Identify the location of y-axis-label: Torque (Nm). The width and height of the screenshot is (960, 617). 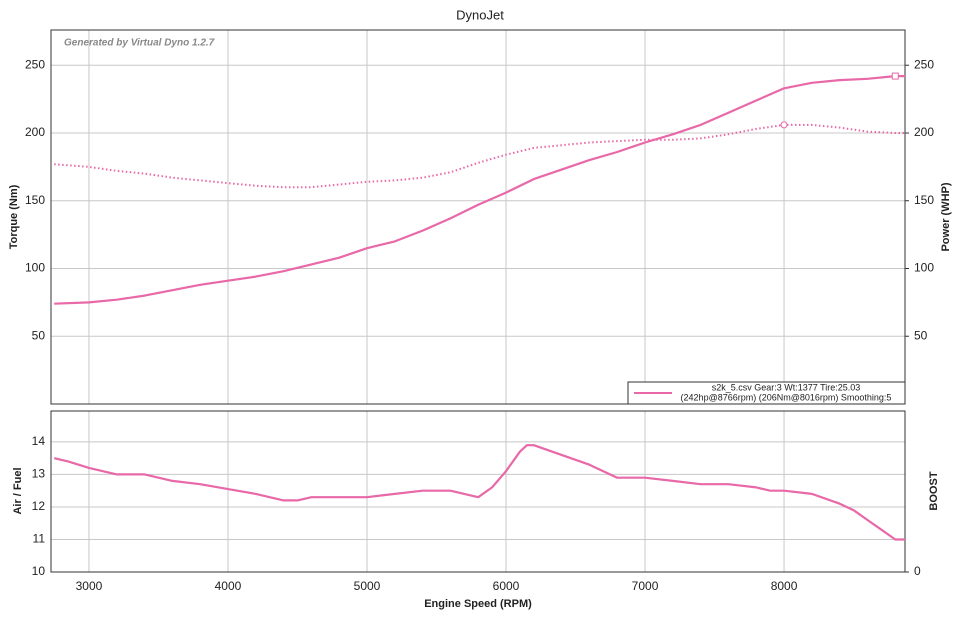
(14, 216).